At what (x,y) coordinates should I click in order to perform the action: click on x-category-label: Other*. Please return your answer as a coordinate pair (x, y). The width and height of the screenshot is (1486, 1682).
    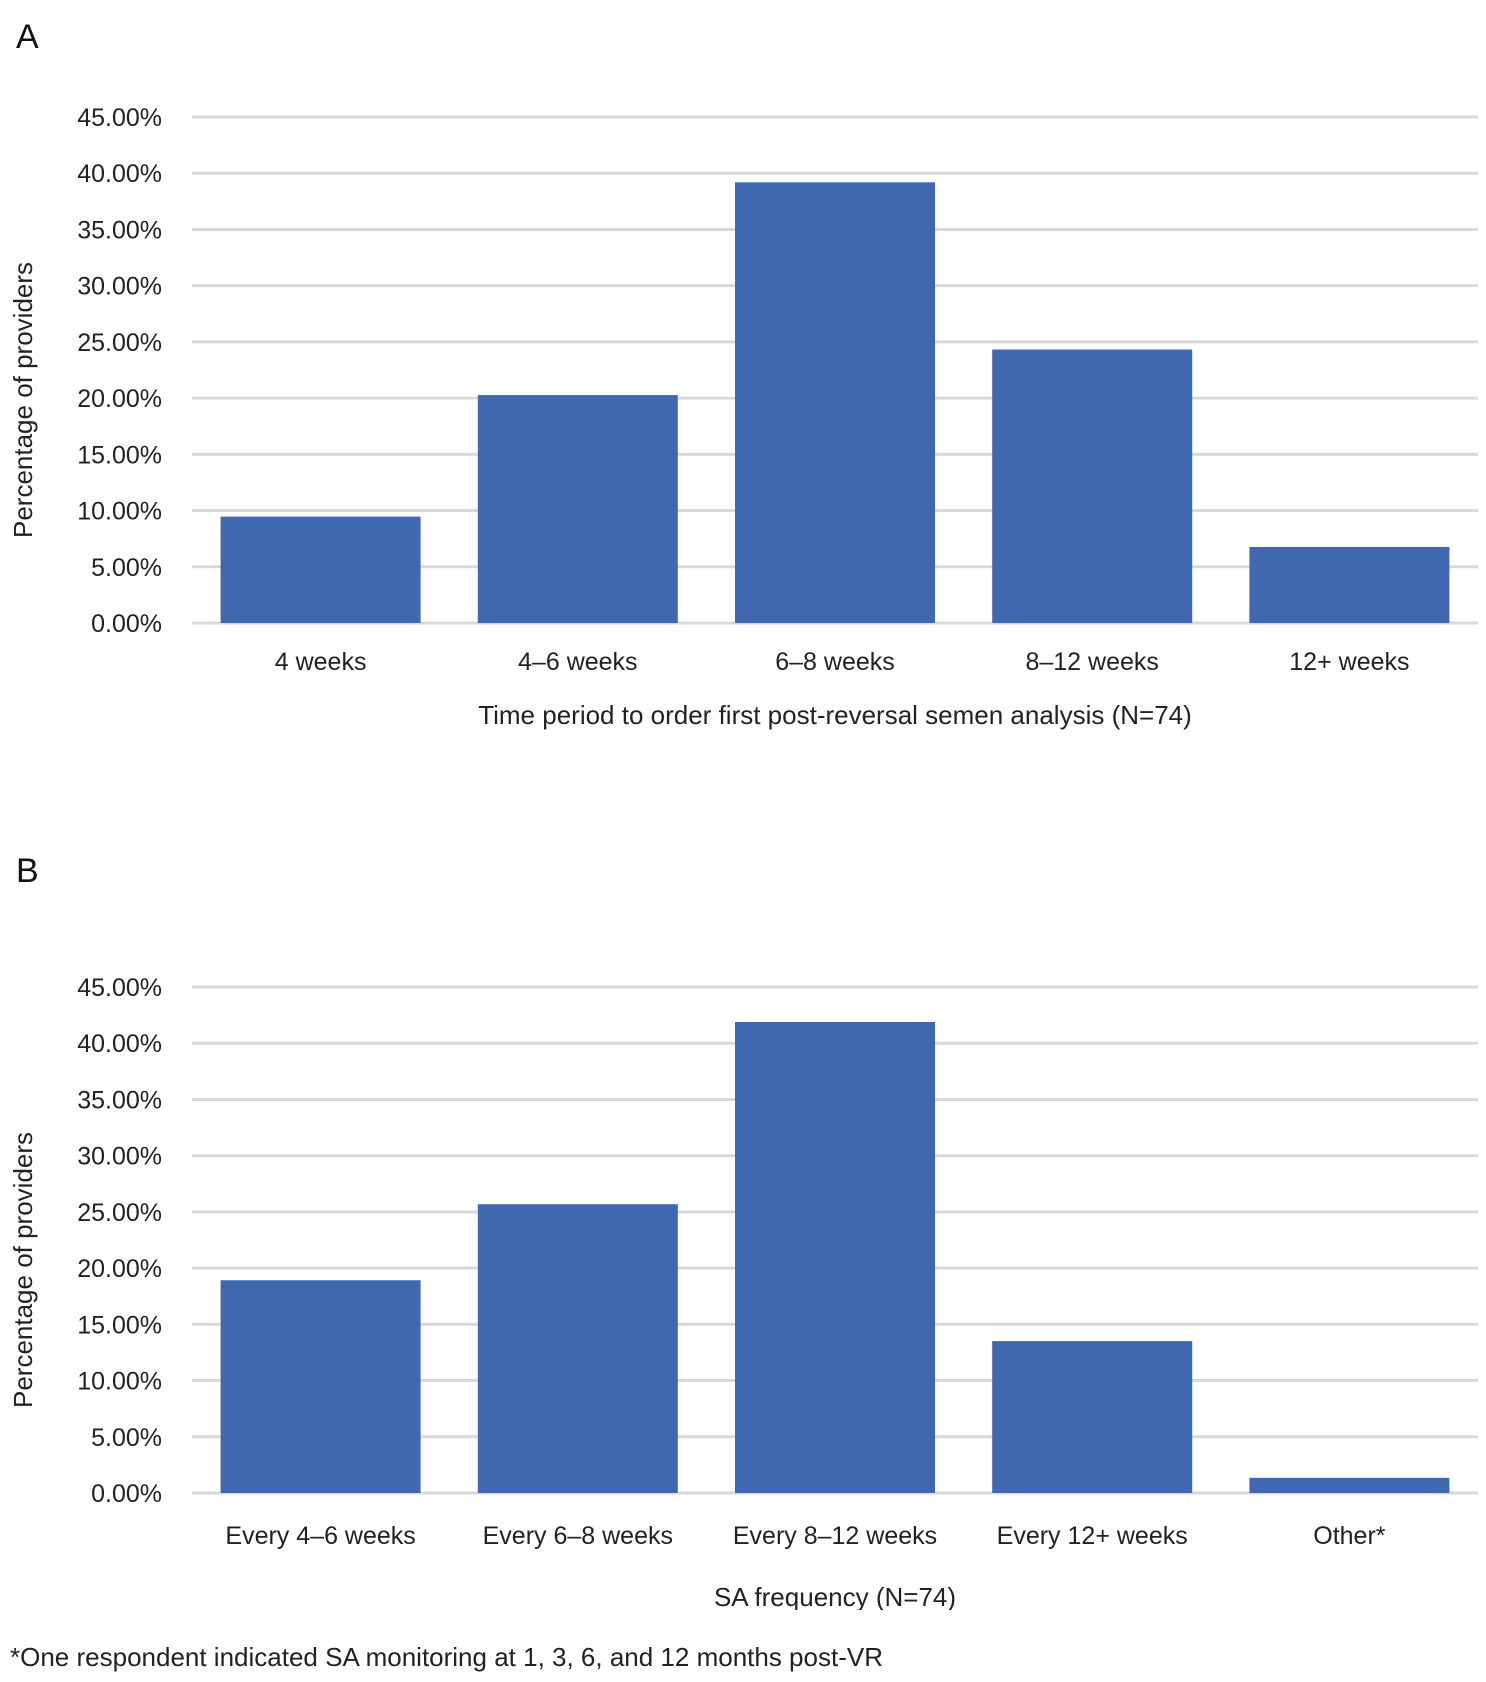
    Looking at the image, I should click on (1349, 1536).